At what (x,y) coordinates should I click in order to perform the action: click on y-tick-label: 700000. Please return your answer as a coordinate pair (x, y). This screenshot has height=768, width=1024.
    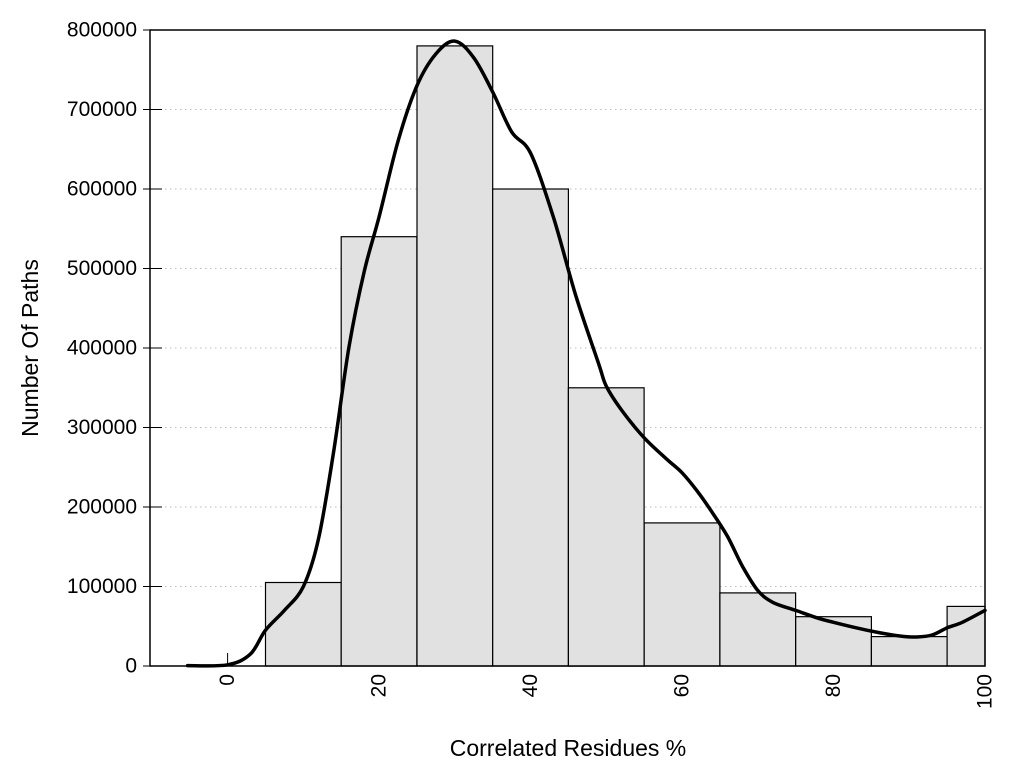
    Looking at the image, I should click on (102, 109).